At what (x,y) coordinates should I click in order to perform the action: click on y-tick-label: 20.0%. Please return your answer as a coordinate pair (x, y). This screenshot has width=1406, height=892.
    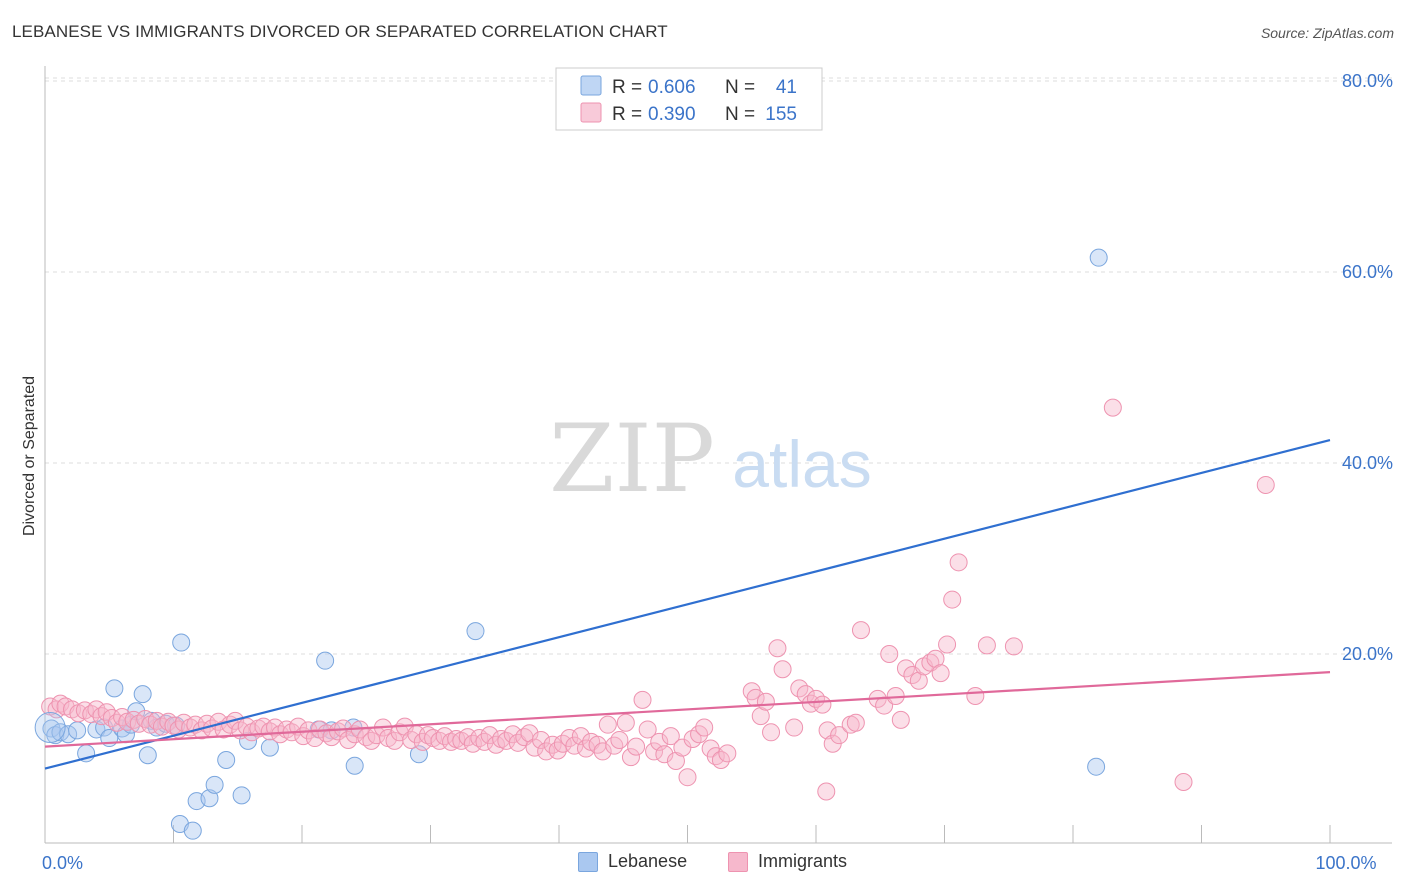
    Looking at the image, I should click on (1367, 654).